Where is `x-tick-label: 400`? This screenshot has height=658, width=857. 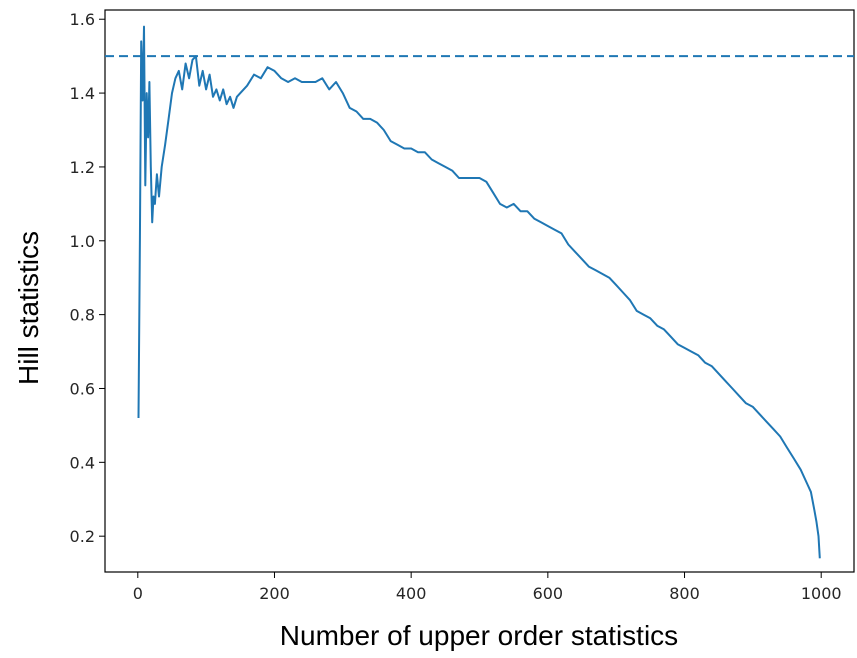 x-tick-label: 400 is located at coordinates (411, 593).